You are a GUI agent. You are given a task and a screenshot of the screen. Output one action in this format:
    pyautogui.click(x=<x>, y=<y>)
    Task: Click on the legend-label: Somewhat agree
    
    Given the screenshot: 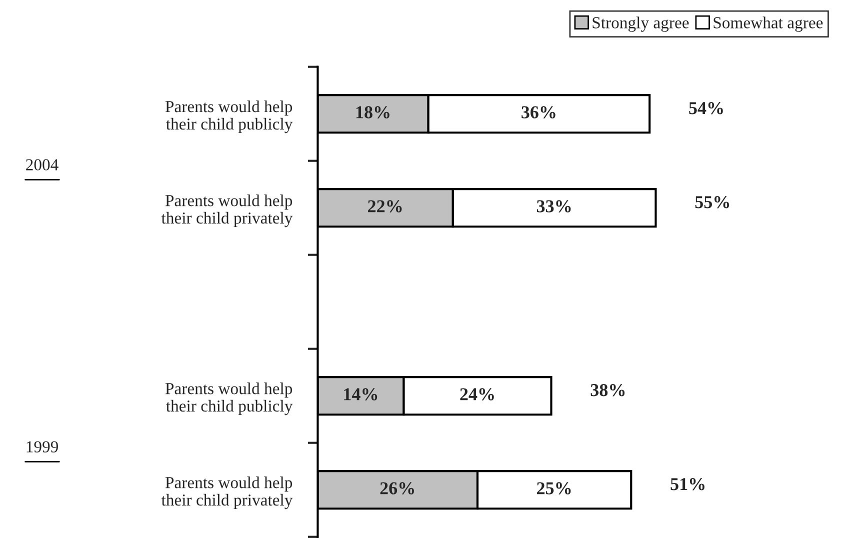 What is the action you would take?
    pyautogui.click(x=768, y=24)
    